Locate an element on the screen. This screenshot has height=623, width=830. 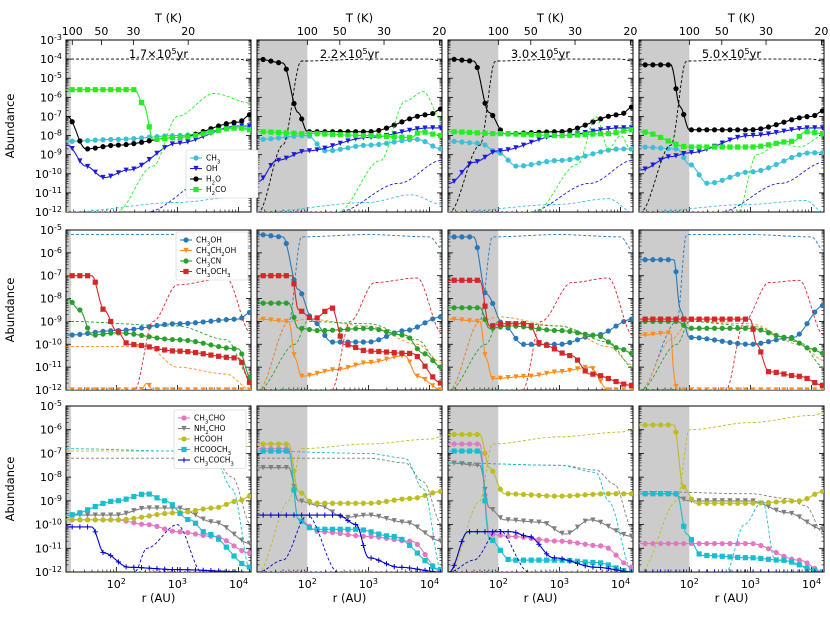
curve-h2o-gas is located at coordinates (158, 131).